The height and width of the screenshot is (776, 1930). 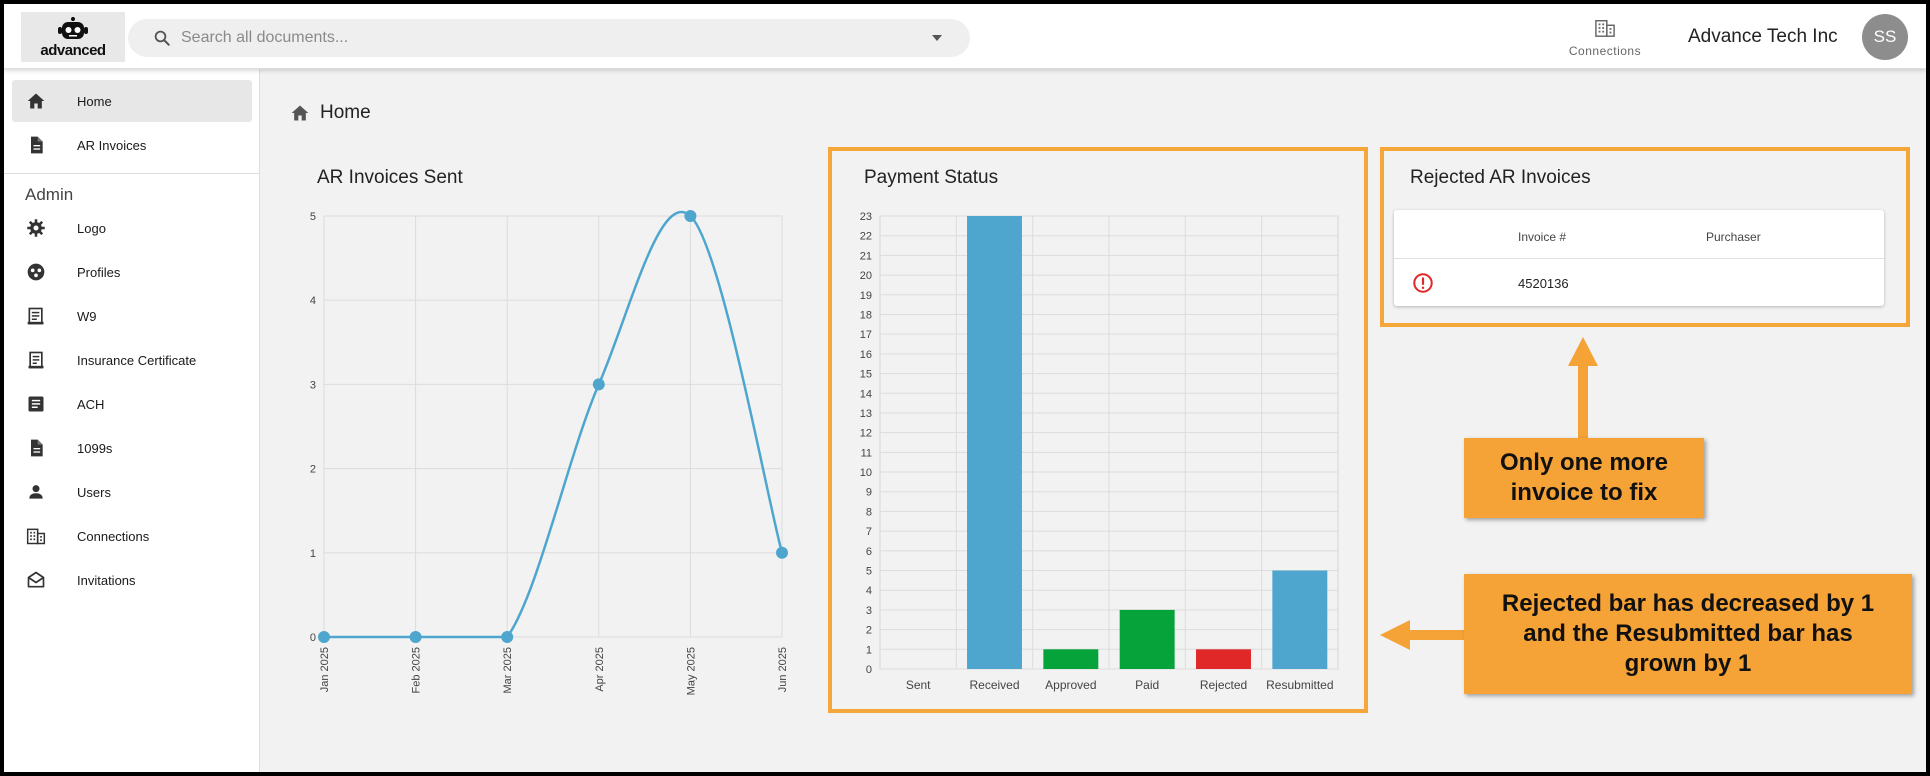 I want to click on y-tick-label: 18, so click(x=866, y=315).